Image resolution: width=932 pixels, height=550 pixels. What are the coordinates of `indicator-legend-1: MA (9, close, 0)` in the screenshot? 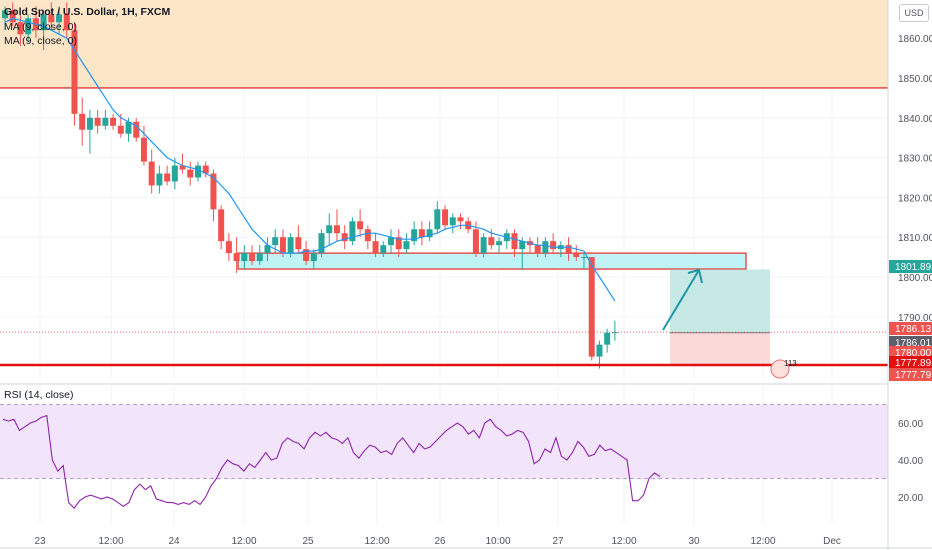 It's located at (40, 27).